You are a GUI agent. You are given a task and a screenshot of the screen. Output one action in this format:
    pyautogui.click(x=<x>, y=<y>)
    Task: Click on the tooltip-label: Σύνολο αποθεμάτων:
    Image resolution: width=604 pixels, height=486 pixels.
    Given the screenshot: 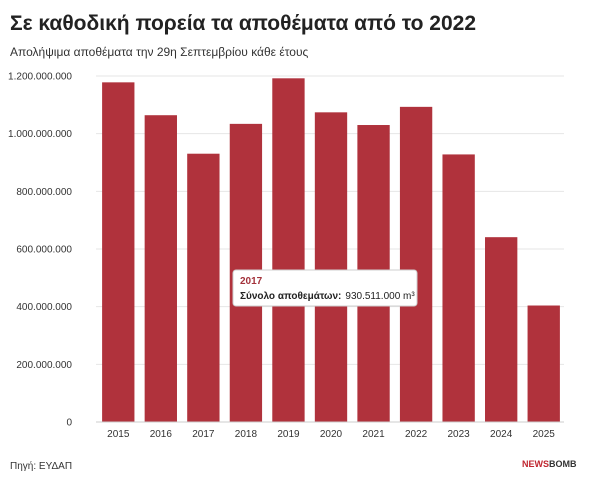 What is the action you would take?
    pyautogui.click(x=290, y=296)
    